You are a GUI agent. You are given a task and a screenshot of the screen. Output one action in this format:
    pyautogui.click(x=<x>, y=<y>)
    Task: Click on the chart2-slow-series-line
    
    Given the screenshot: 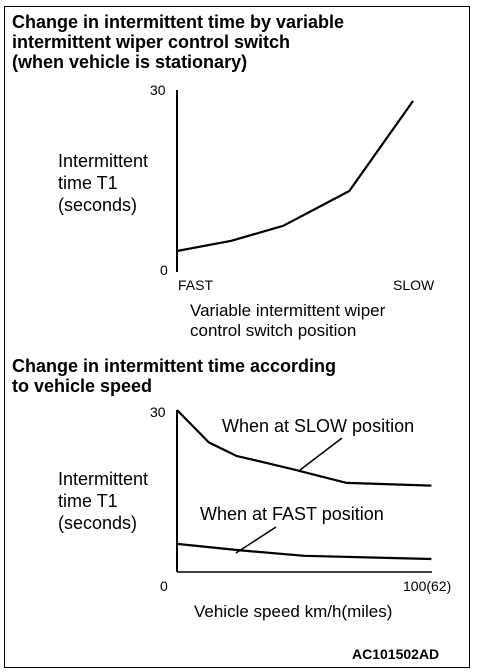 What is the action you would take?
    pyautogui.click(x=304, y=448)
    